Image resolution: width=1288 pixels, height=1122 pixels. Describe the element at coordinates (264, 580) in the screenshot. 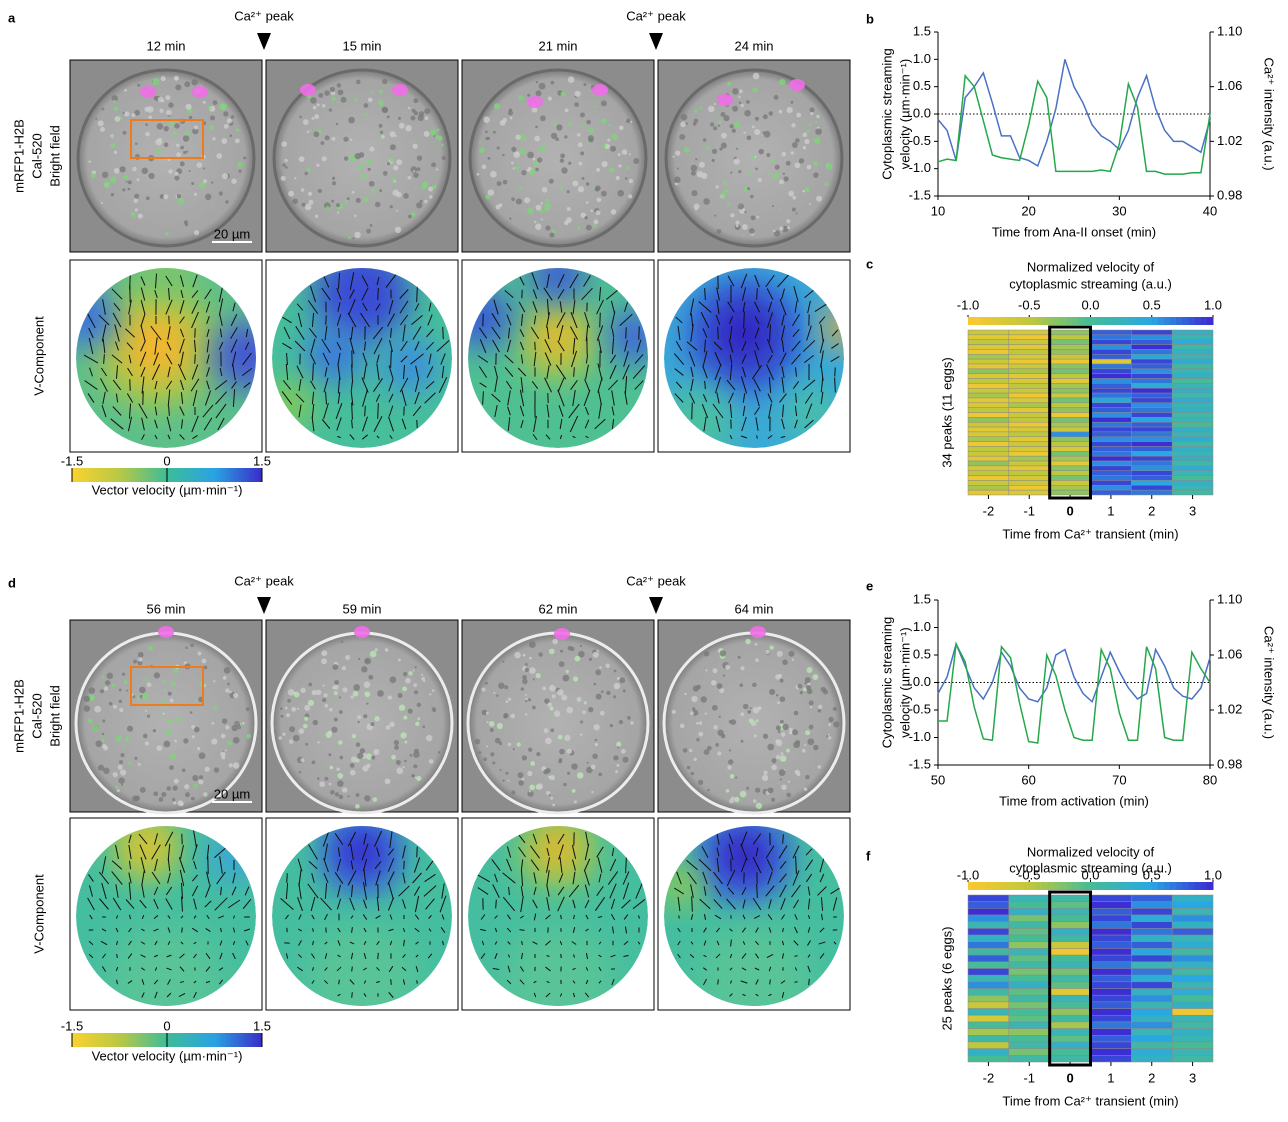

I see `peak-label: Ca²⁺ peak` at that location.